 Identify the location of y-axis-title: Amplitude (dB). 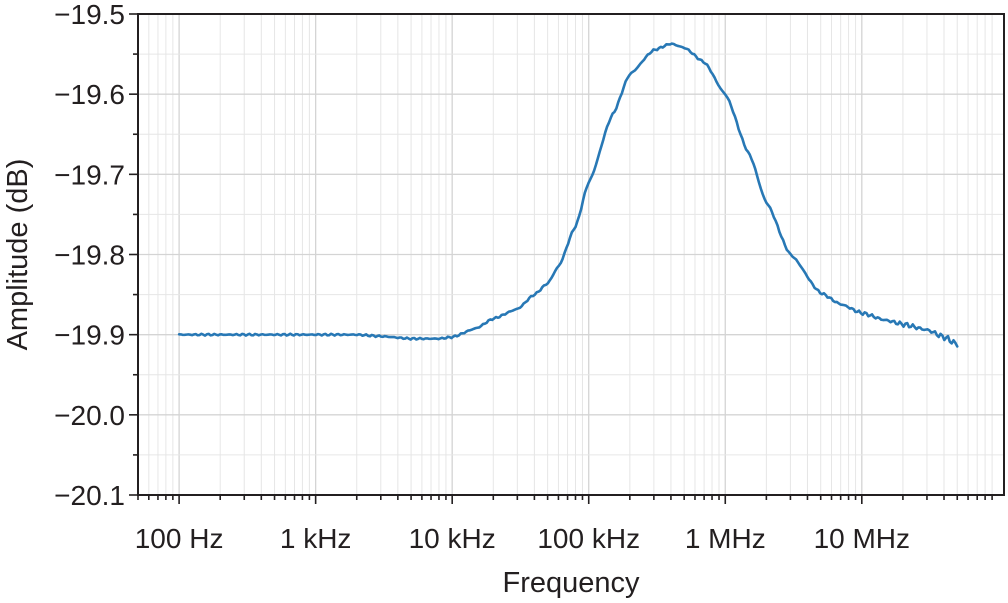
(18, 255).